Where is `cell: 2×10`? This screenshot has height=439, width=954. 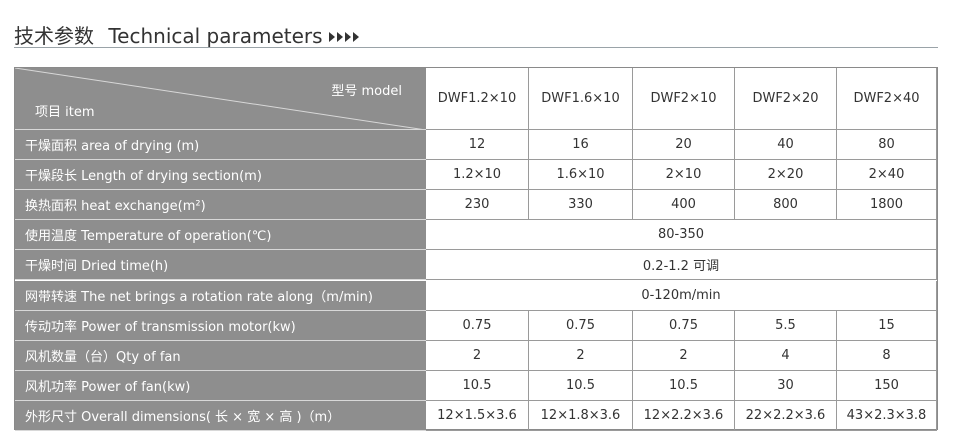 cell: 2×10 is located at coordinates (684, 175).